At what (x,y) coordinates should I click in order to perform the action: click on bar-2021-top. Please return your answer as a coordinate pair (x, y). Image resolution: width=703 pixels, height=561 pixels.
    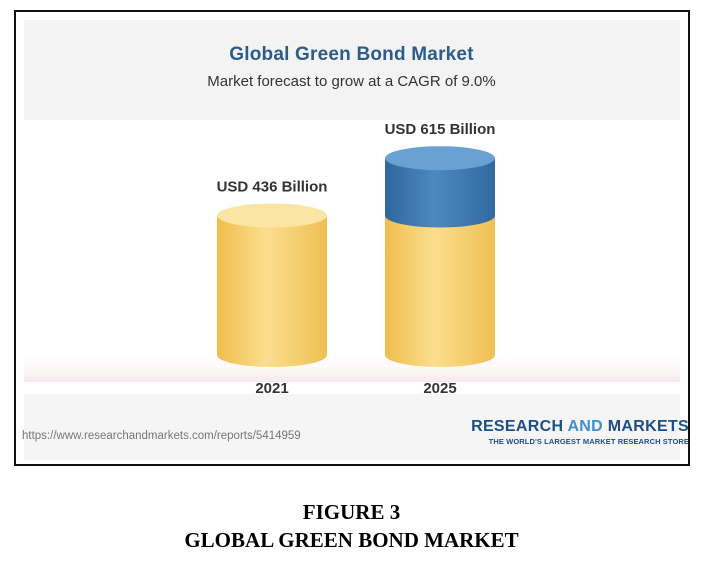
    Looking at the image, I should click on (272, 215).